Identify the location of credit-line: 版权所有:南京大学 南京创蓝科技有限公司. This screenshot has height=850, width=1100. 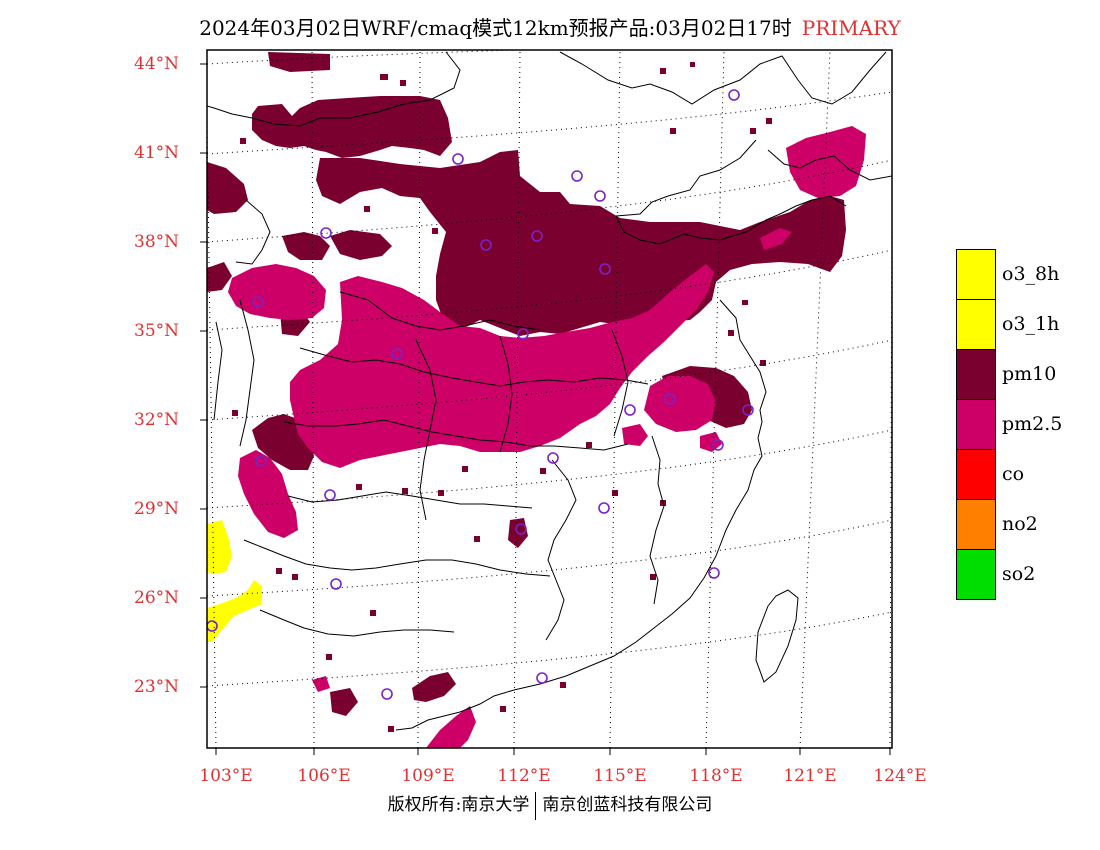
(550, 805).